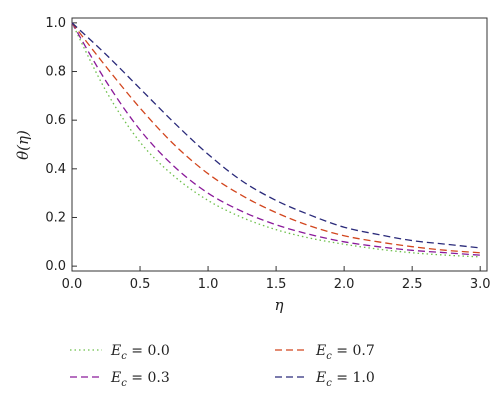  I want to click on y-tick-label: 0.8, so click(55, 72).